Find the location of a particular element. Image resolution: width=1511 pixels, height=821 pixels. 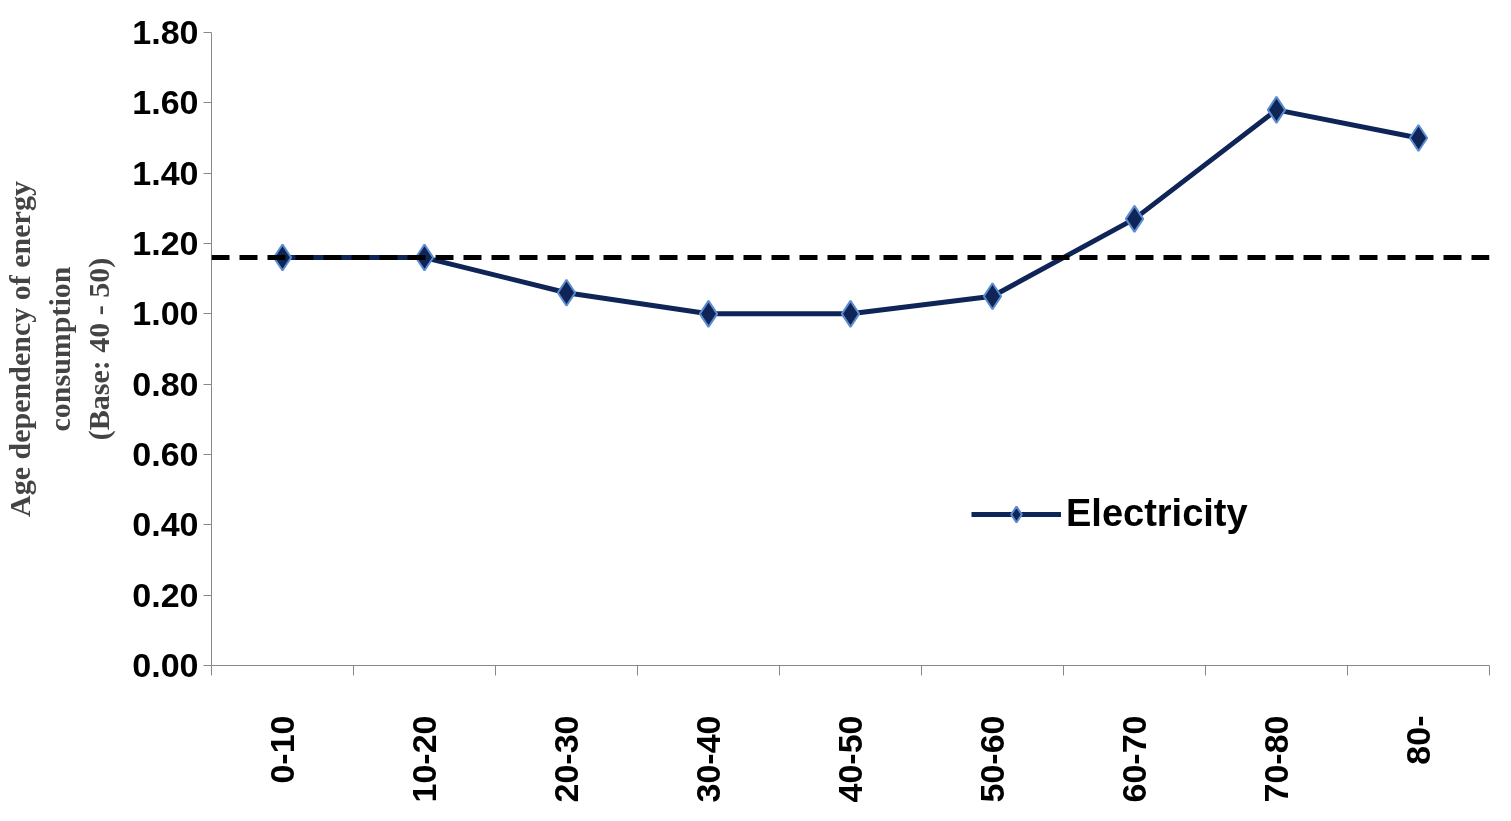

y-tick-label: 0.20 is located at coordinates (165, 594).